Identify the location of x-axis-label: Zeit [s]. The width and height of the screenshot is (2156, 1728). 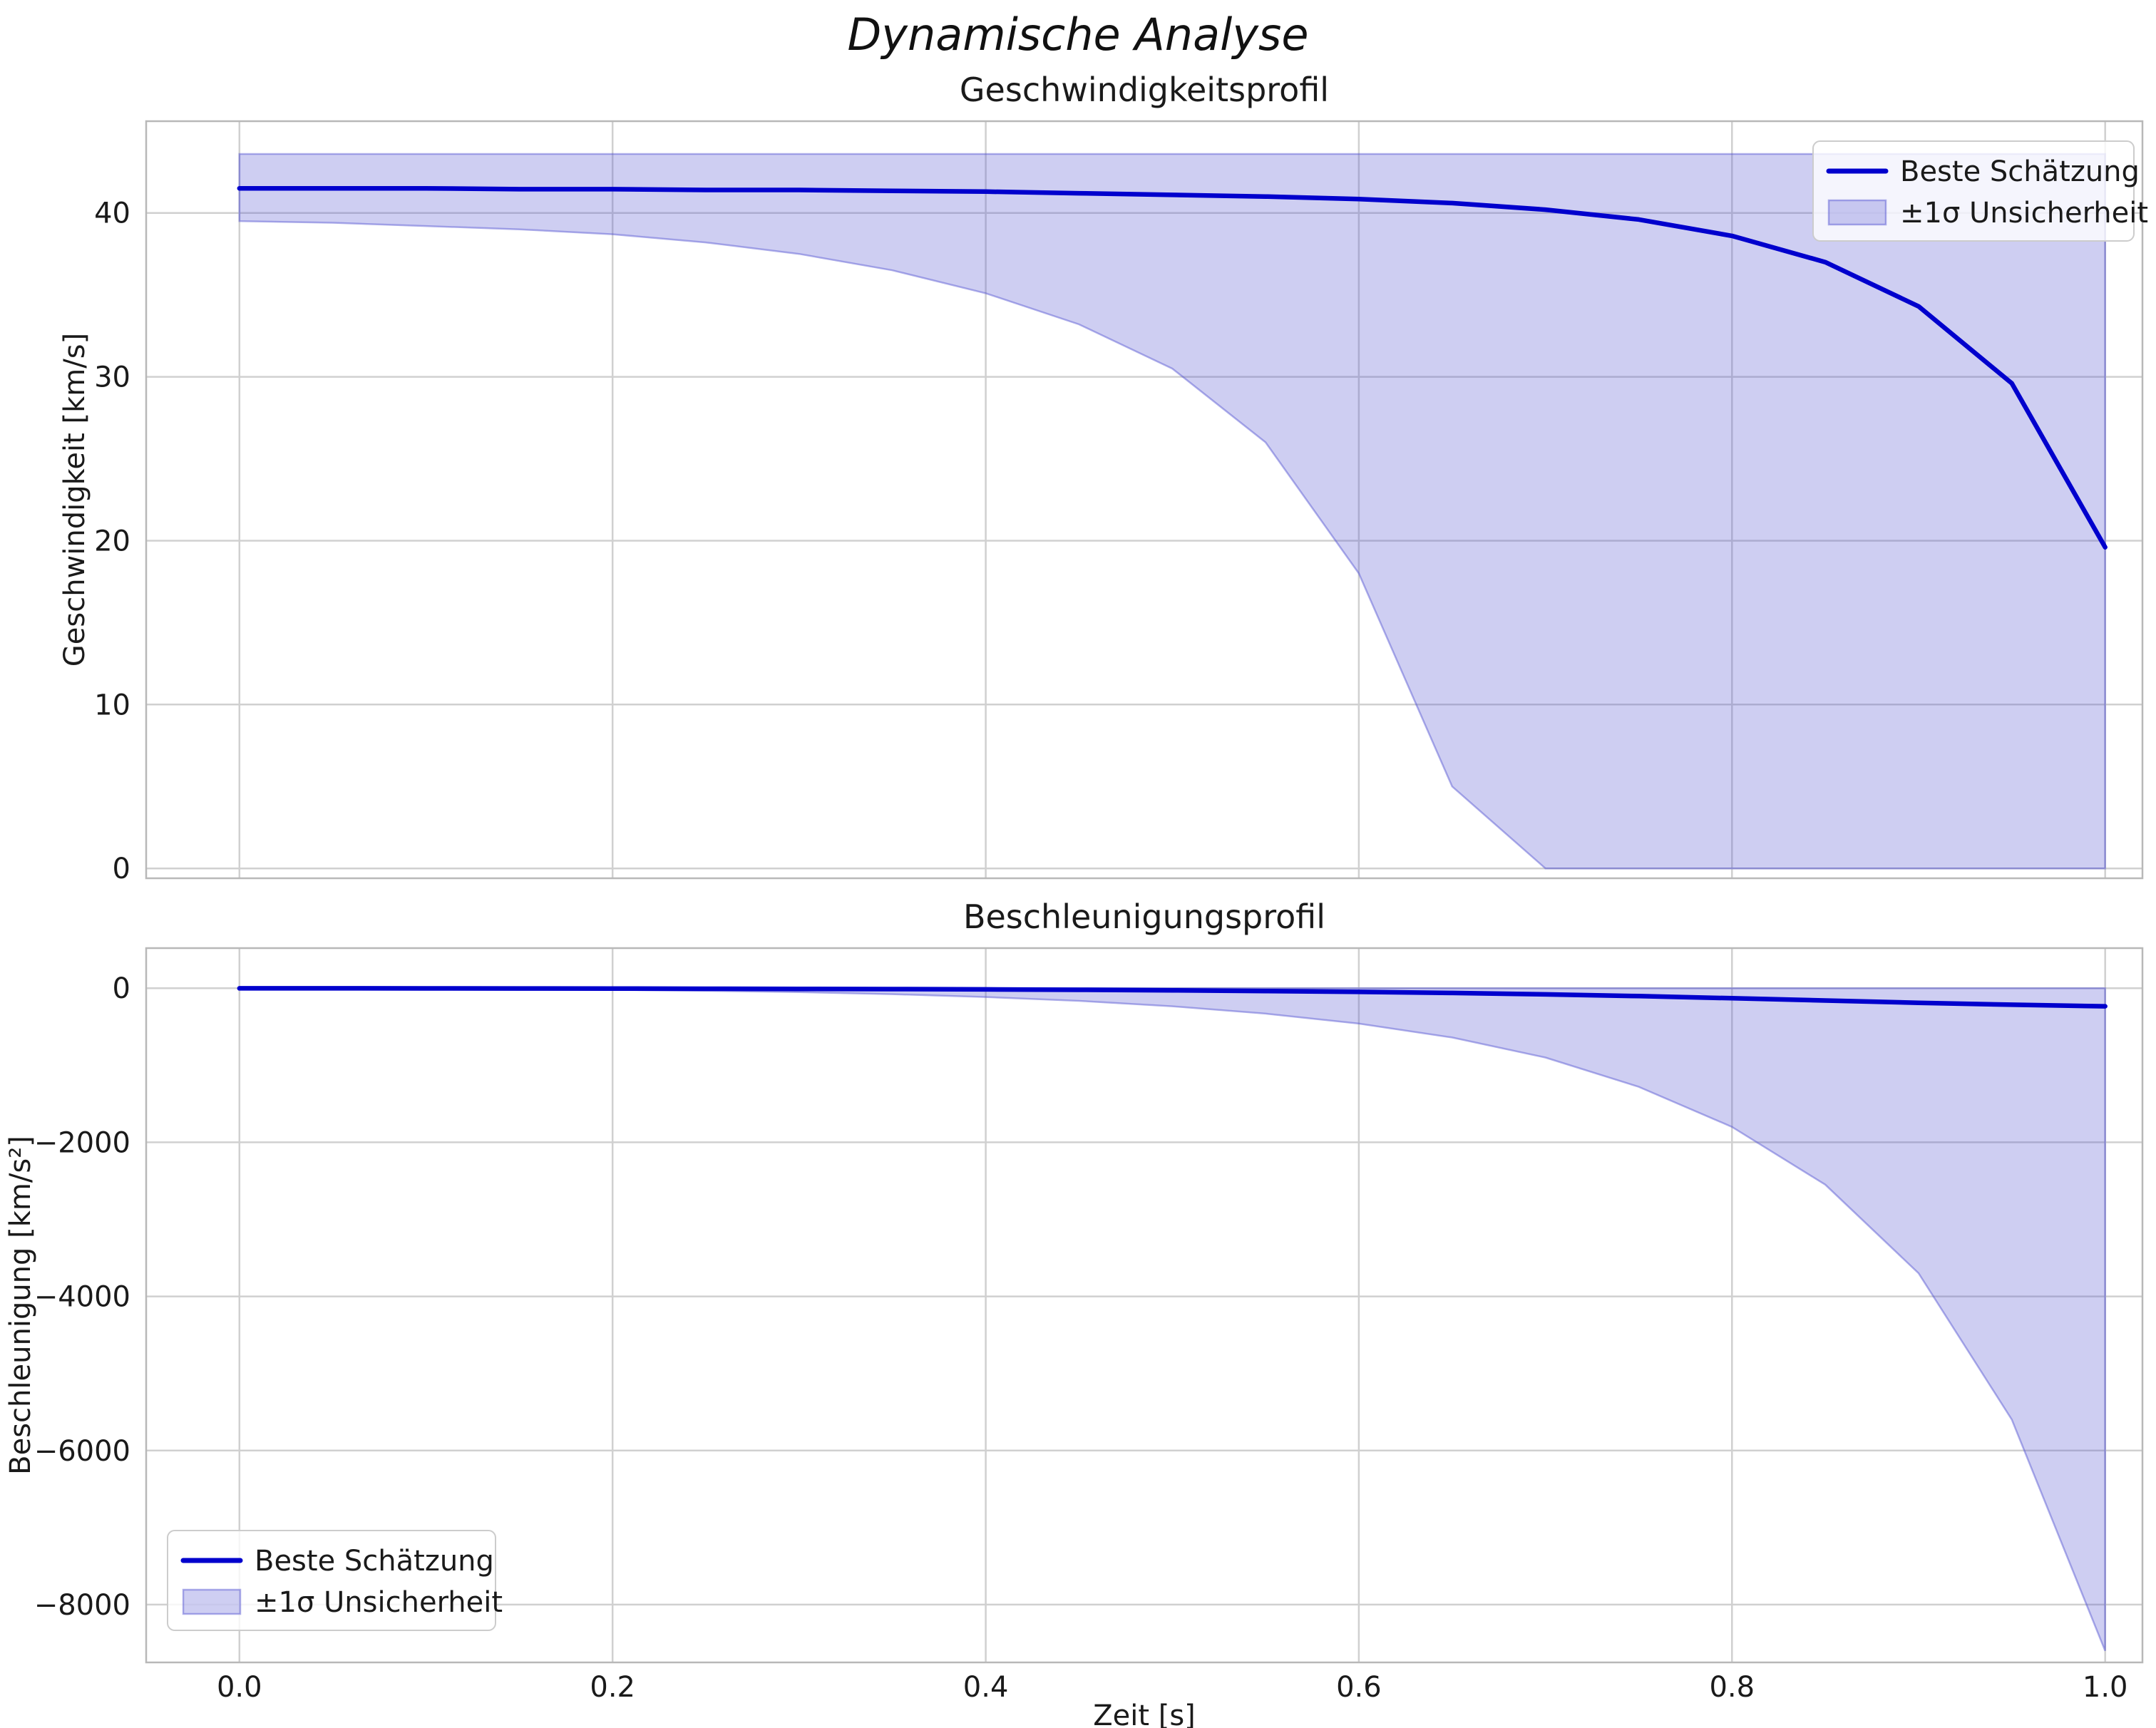
(1144, 1713).